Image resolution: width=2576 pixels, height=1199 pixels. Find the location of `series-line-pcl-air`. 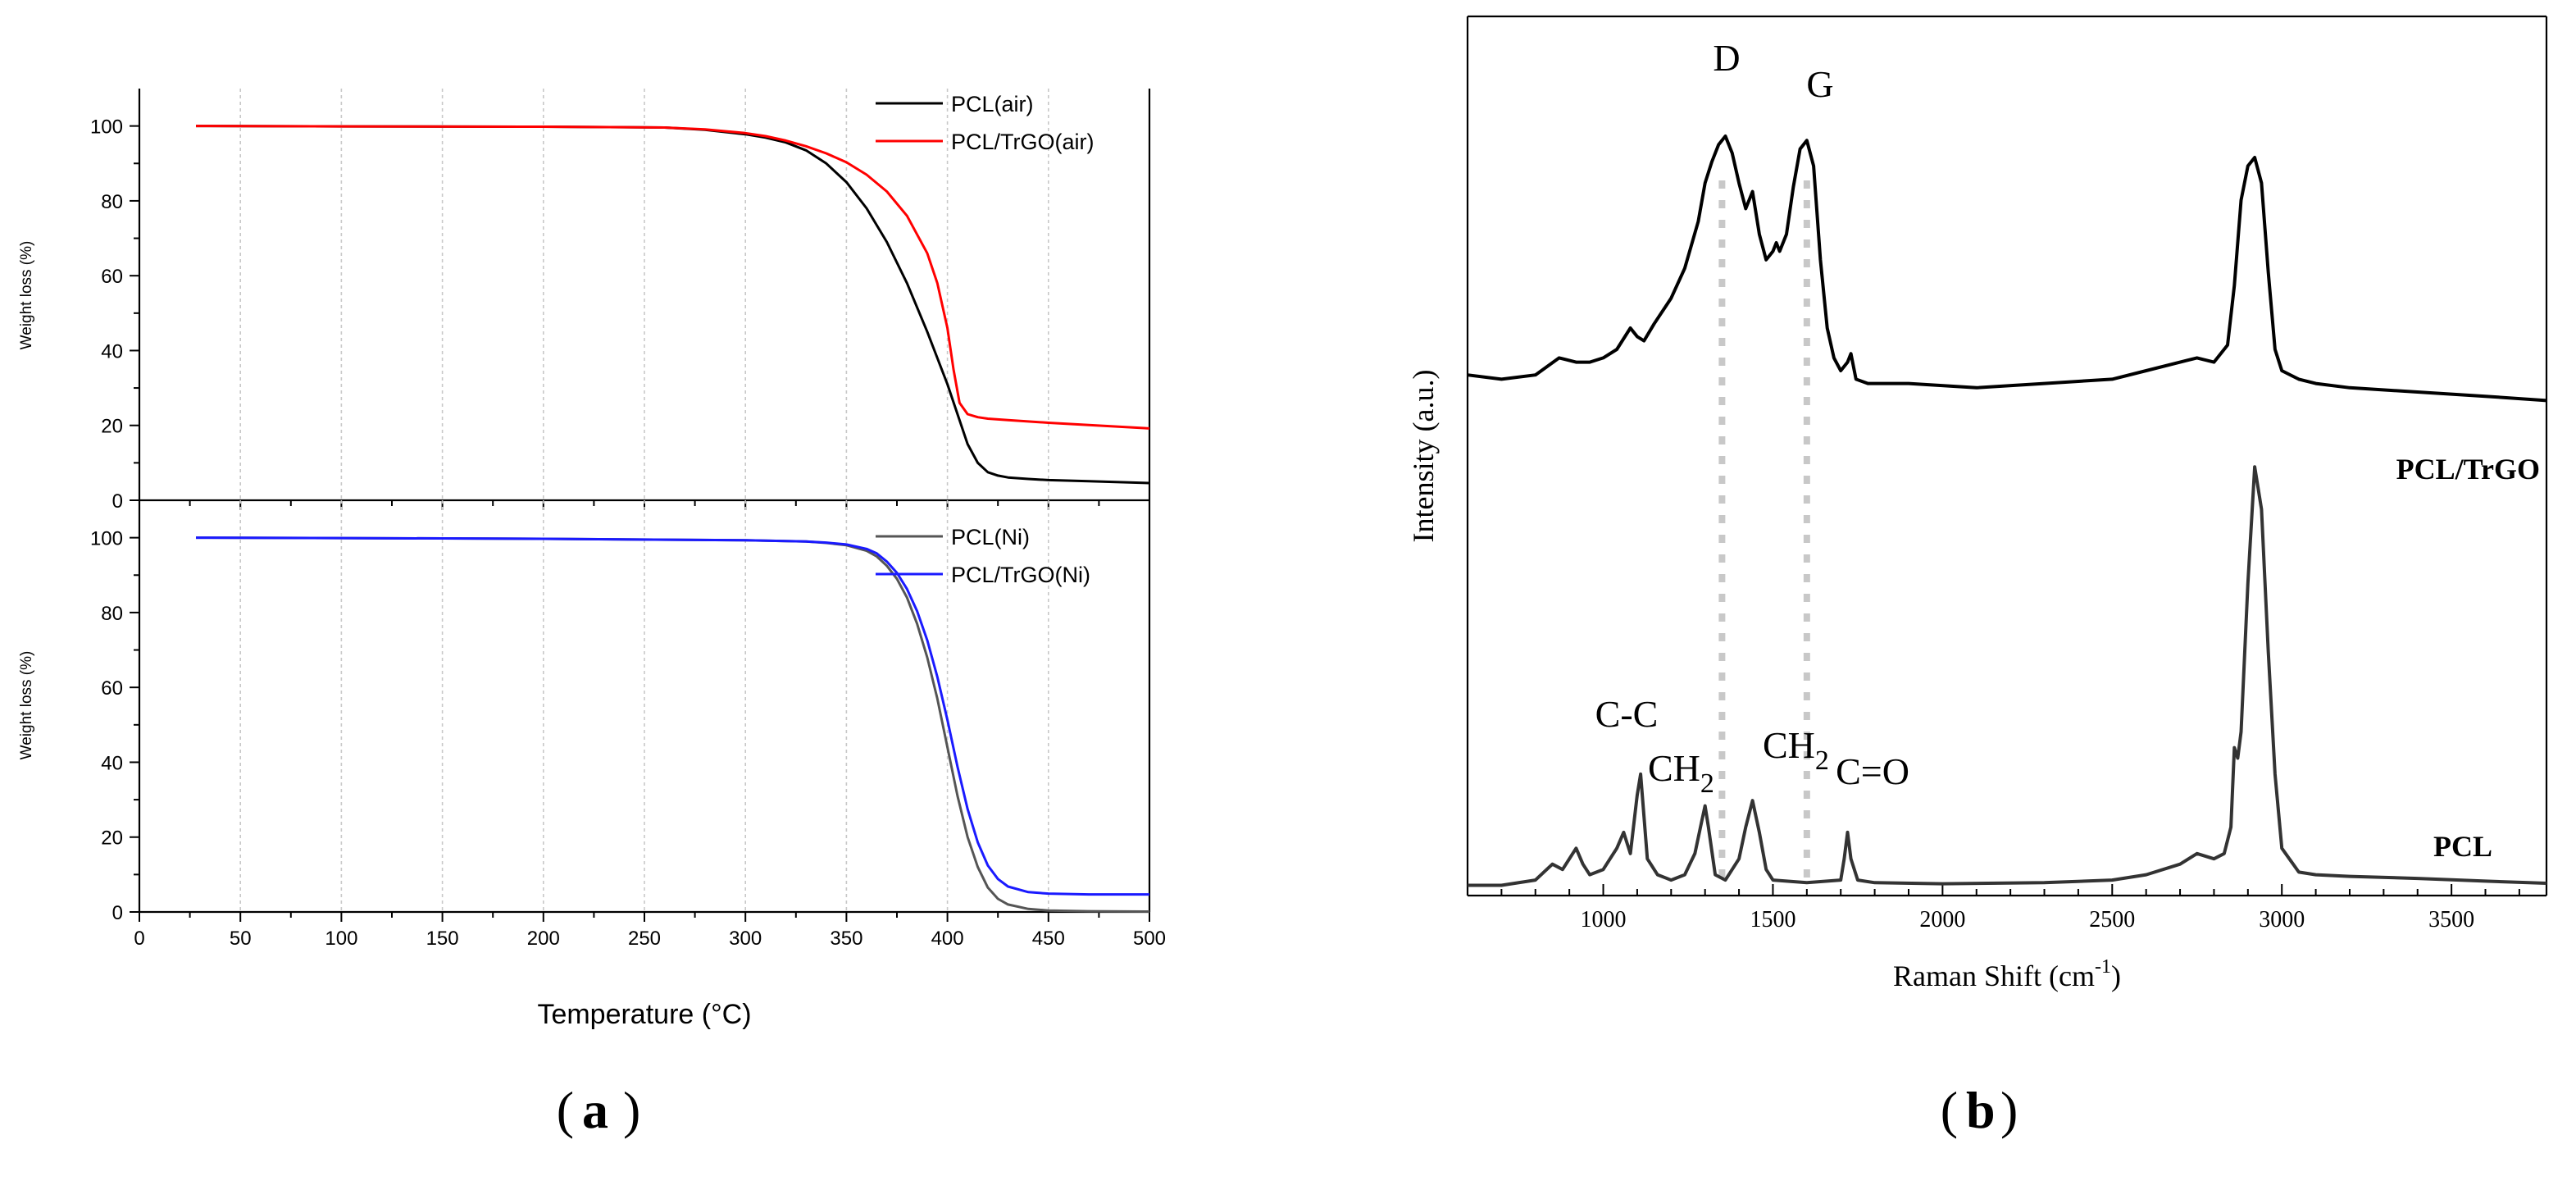

series-line-pcl-air is located at coordinates (673, 305).